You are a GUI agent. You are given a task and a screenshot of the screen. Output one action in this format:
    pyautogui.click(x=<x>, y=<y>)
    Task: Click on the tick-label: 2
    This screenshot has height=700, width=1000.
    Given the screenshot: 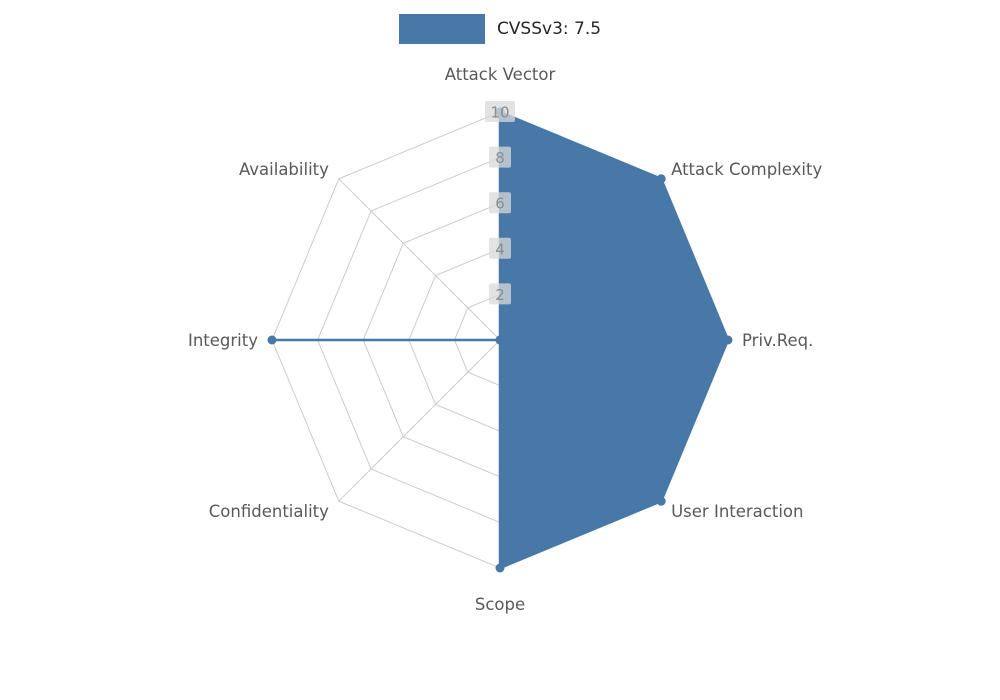 What is the action you would take?
    pyautogui.click(x=500, y=295)
    